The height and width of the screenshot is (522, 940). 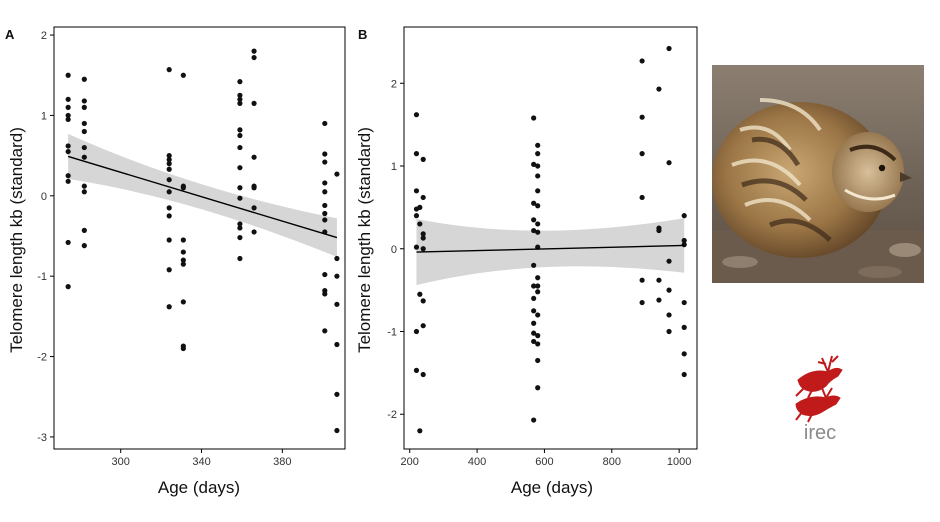 I want to click on common-quail-photo, so click(x=818, y=174).